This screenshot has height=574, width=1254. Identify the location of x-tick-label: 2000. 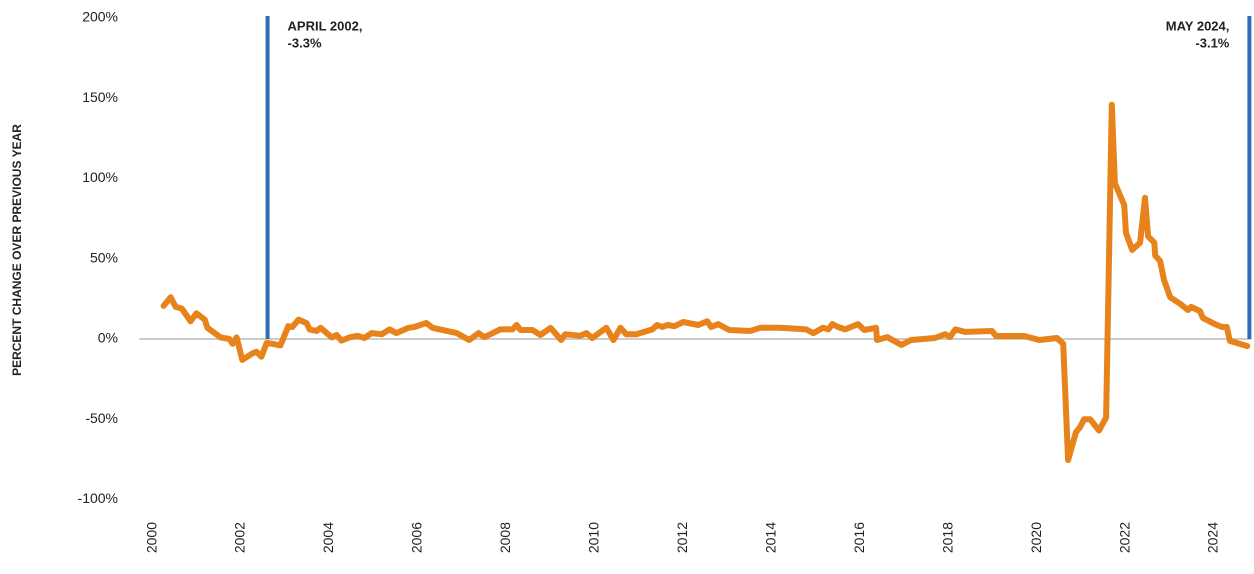
(151, 537).